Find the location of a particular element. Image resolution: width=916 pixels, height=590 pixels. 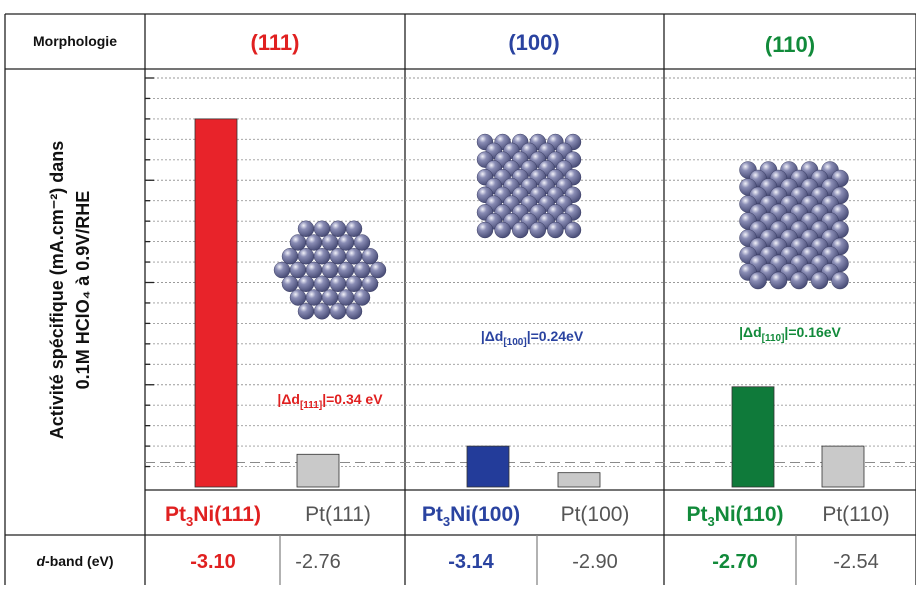

dband-values: -3.10 -2.76 -3.14 -2.90 -2.70 -2.54 is located at coordinates (534, 562).